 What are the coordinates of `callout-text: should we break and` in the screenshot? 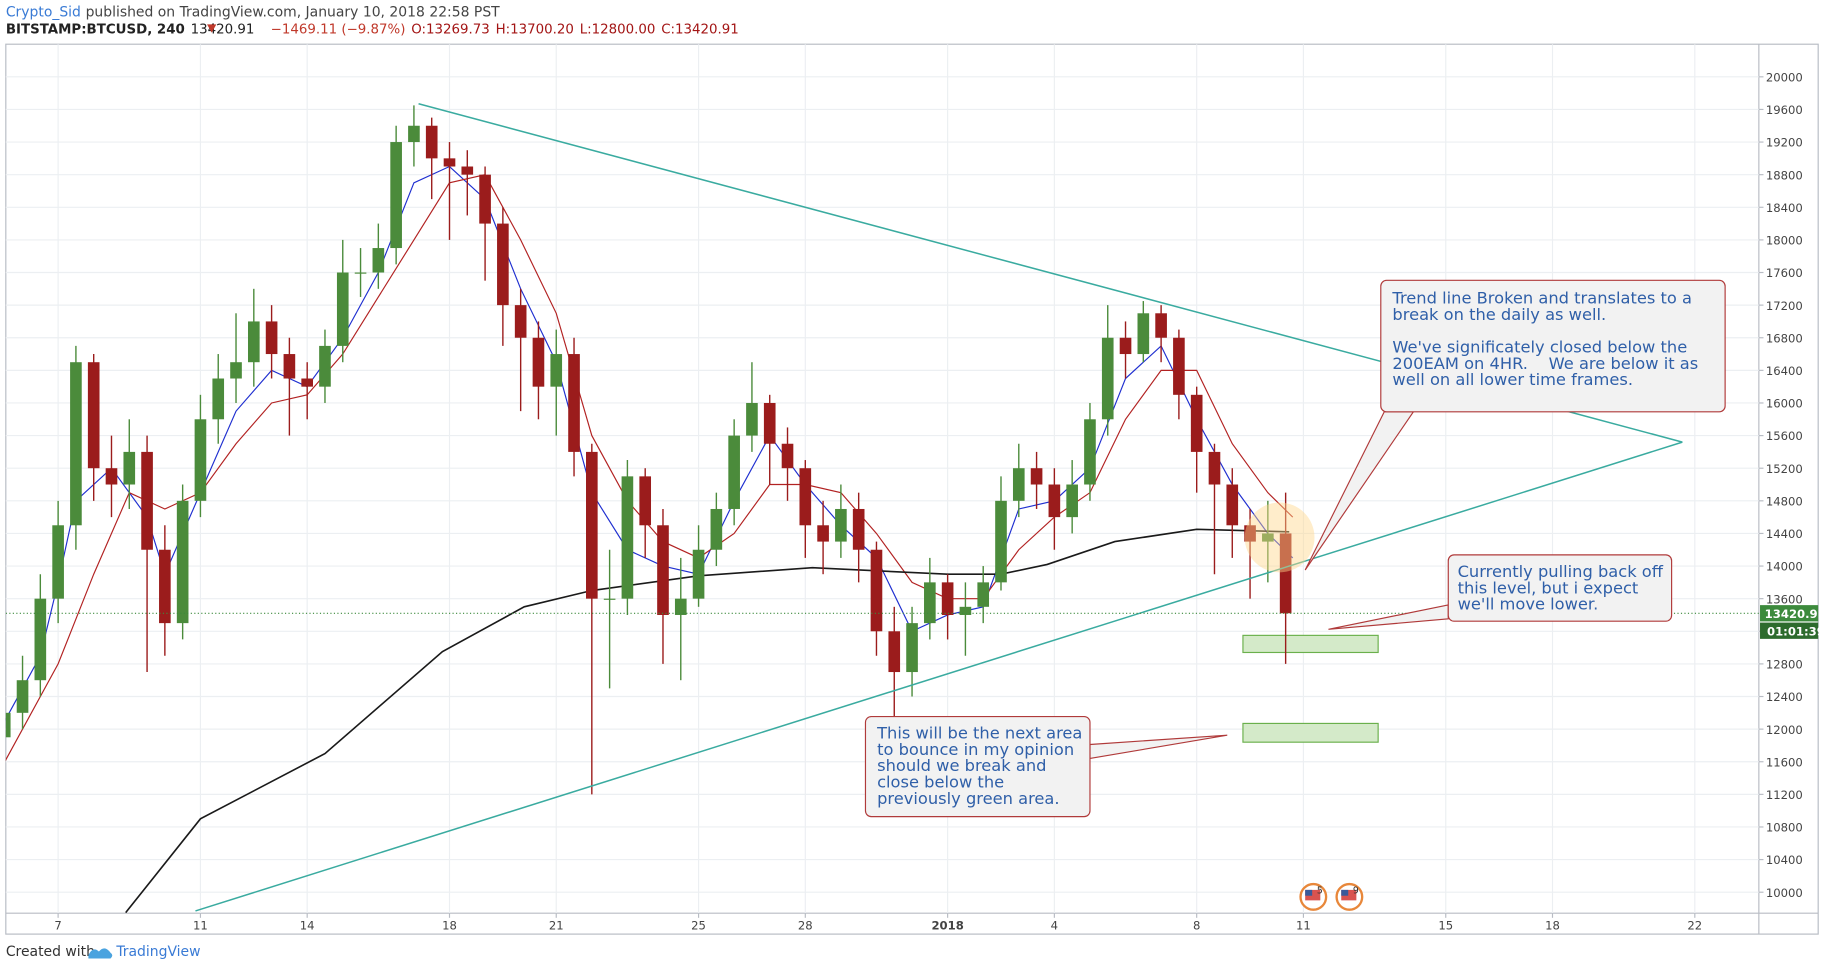 It's located at (961, 765).